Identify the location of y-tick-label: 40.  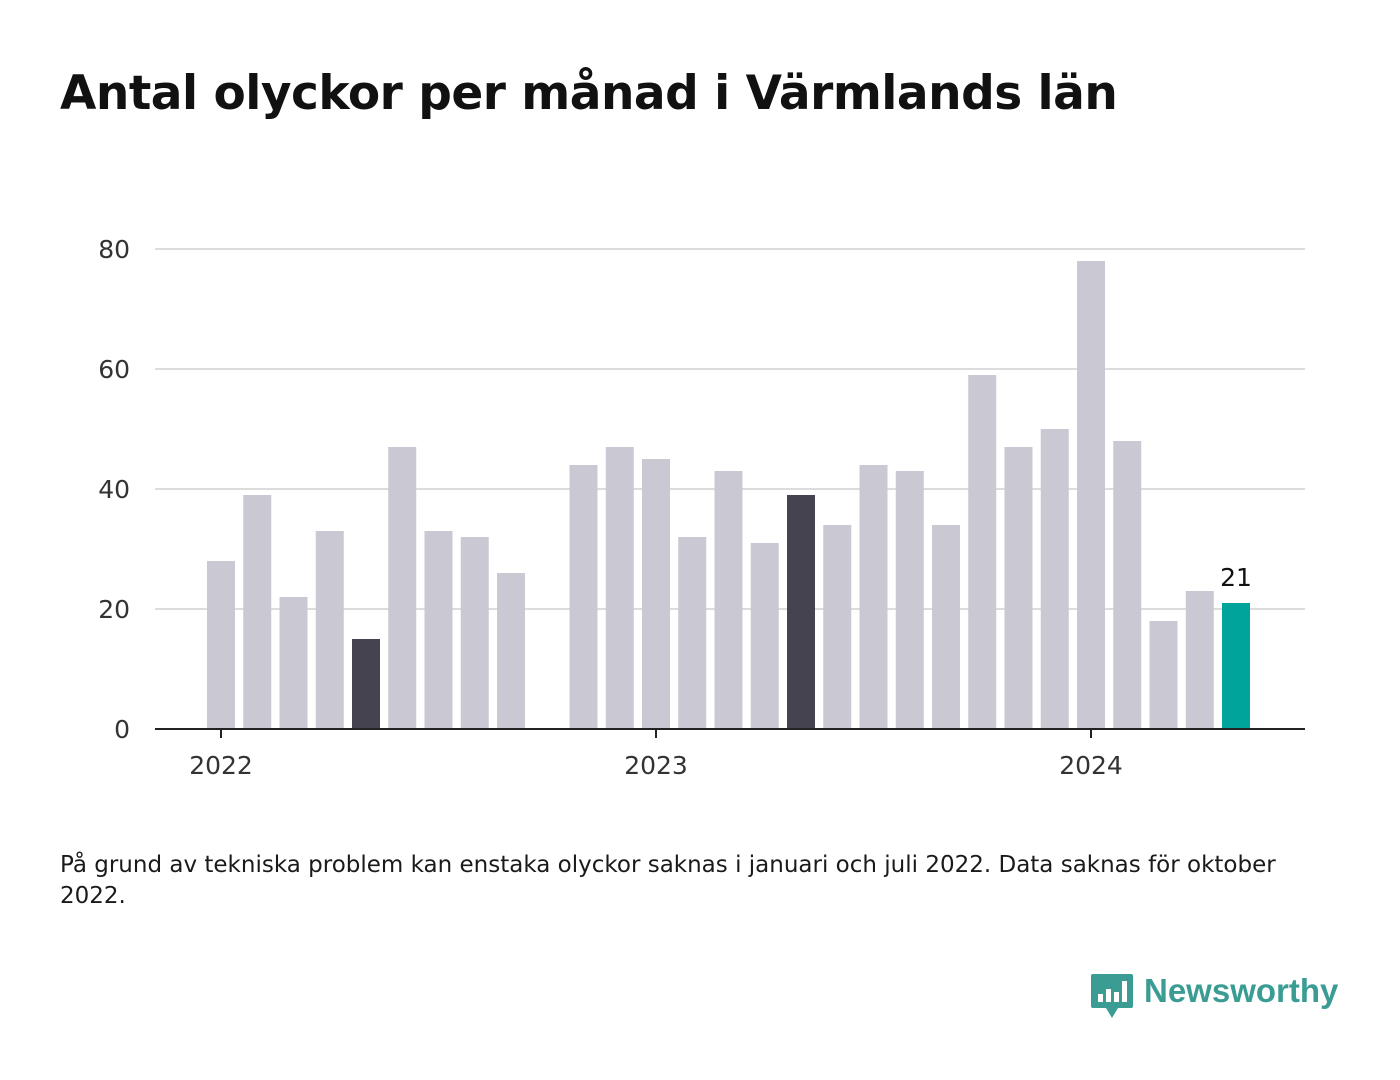
(114, 489).